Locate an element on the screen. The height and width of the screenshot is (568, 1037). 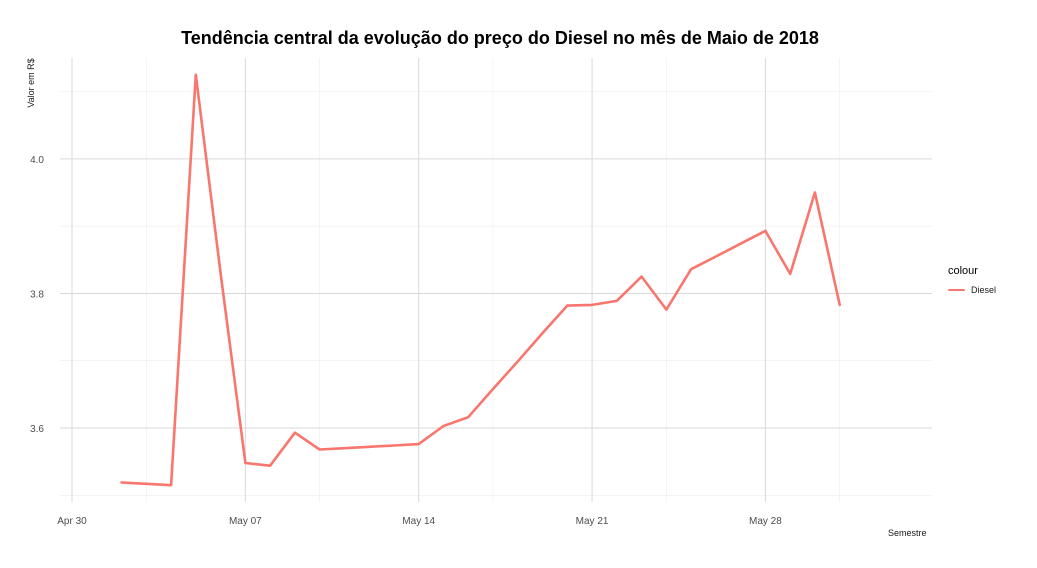
x-tick-label: May 28 is located at coordinates (765, 521).